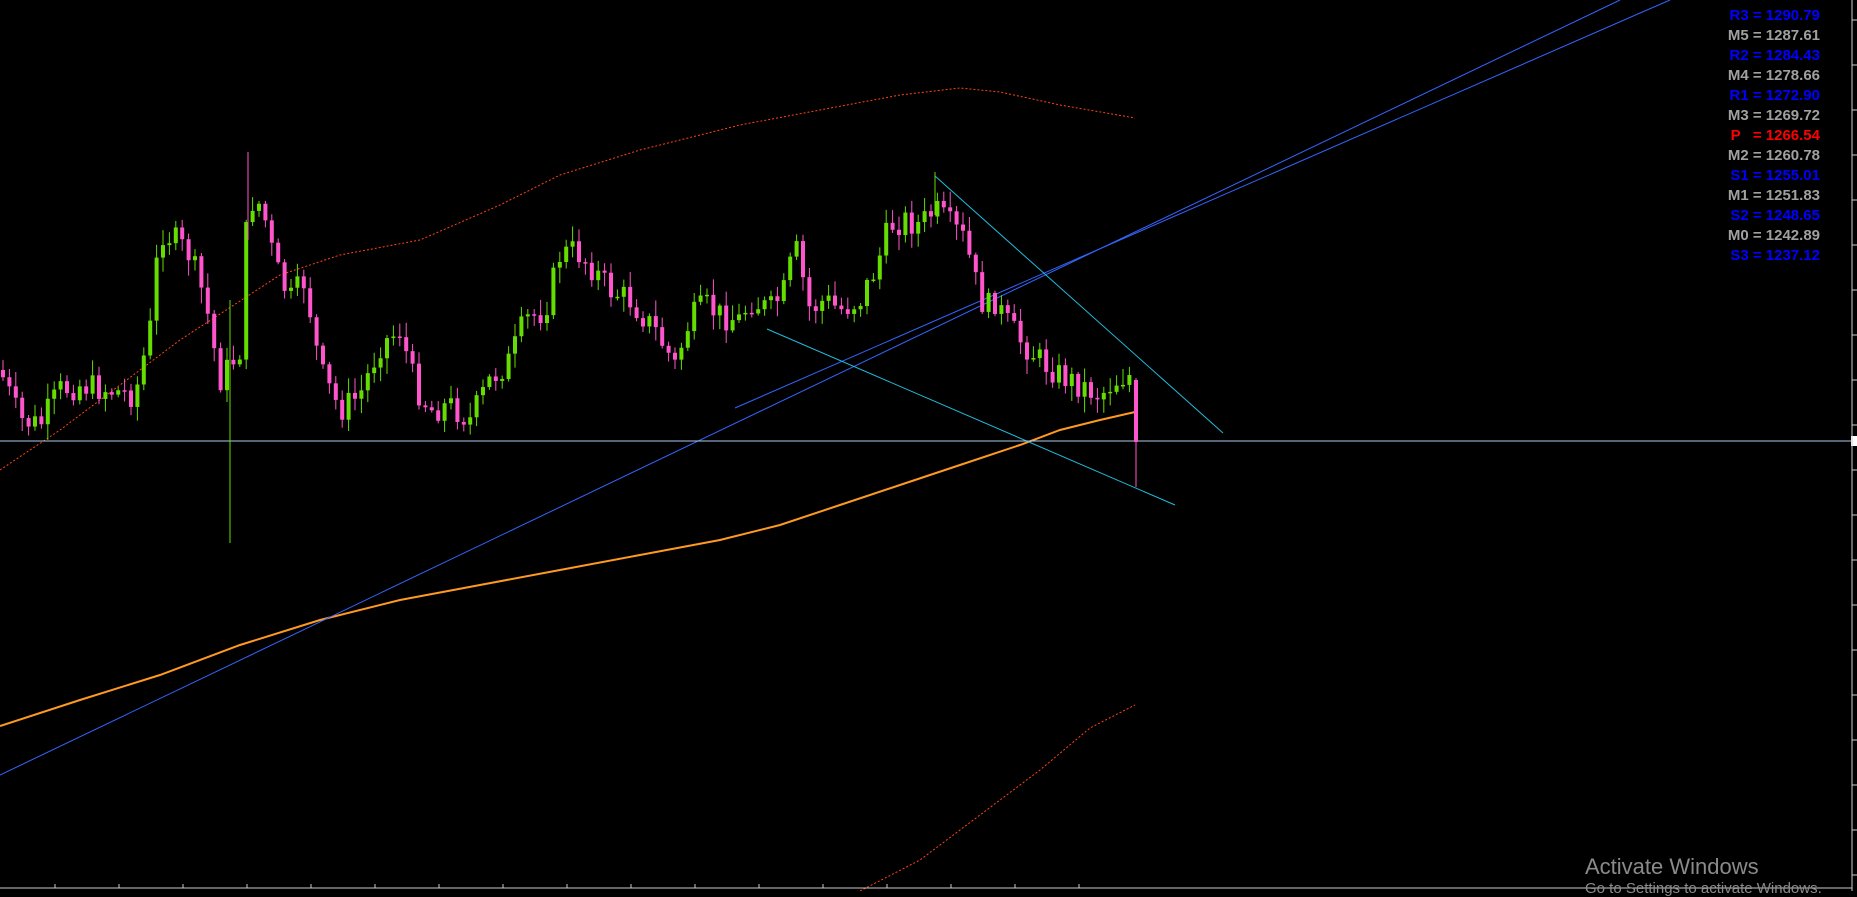 The height and width of the screenshot is (897, 1857). Describe the element at coordinates (1775, 255) in the screenshot. I see `pivot-level: S3 = 1237.12` at that location.